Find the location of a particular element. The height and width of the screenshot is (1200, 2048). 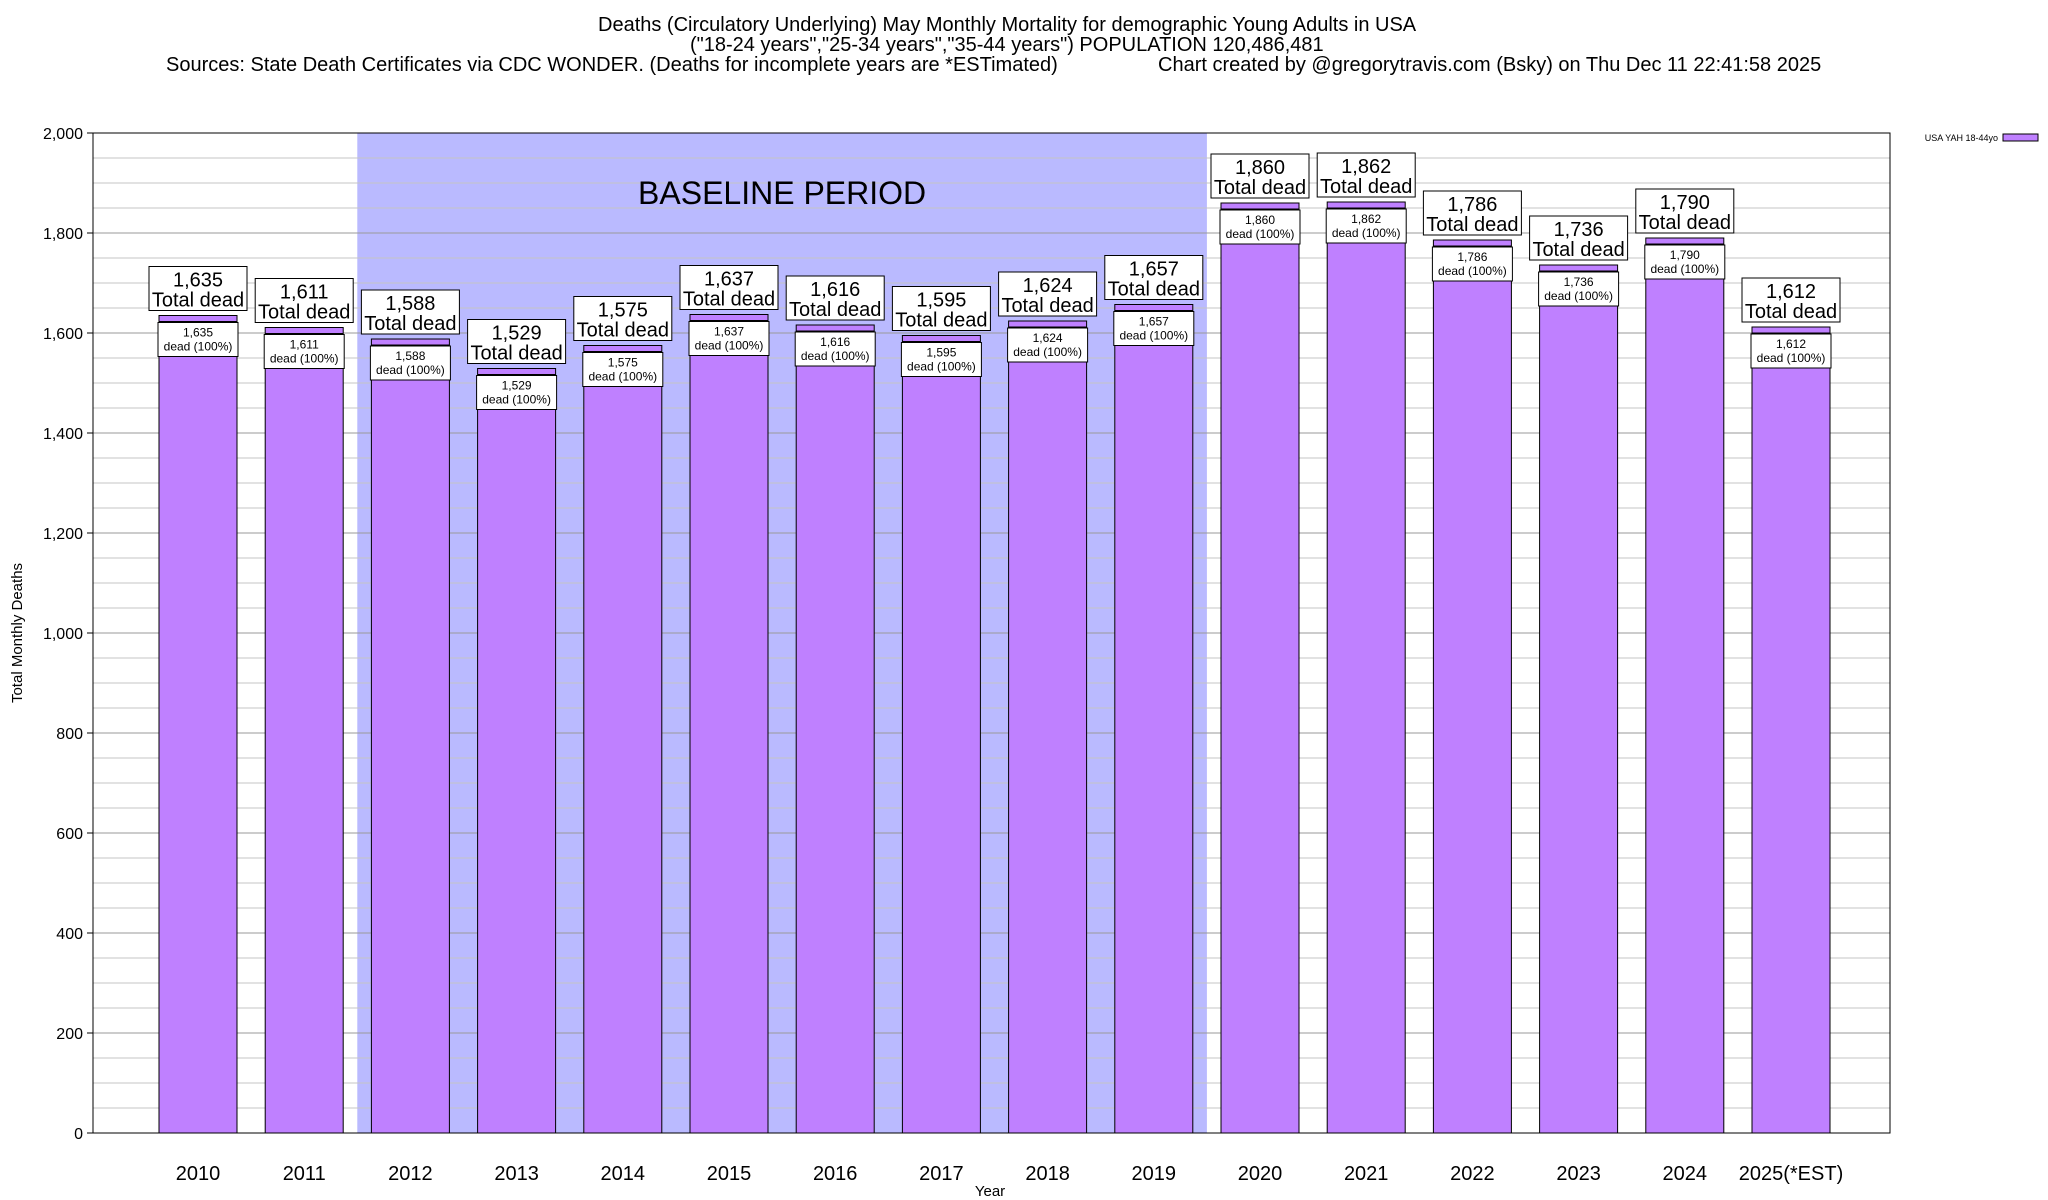

y-tick-label: 400 is located at coordinates (69, 934).